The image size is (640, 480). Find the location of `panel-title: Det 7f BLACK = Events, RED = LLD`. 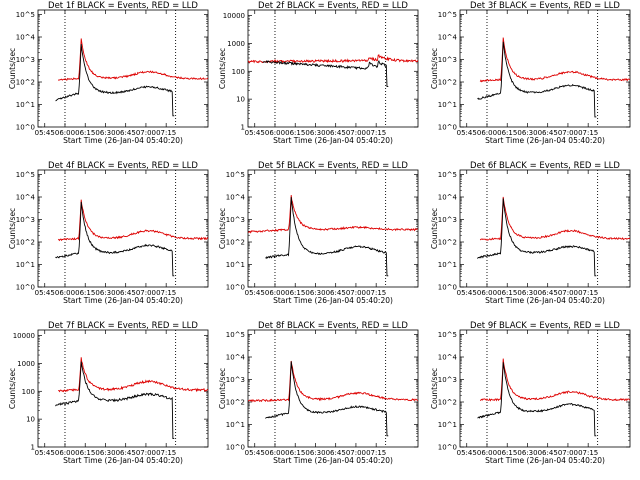

panel-title: Det 7f BLACK = Events, RED = LLD is located at coordinates (123, 326).